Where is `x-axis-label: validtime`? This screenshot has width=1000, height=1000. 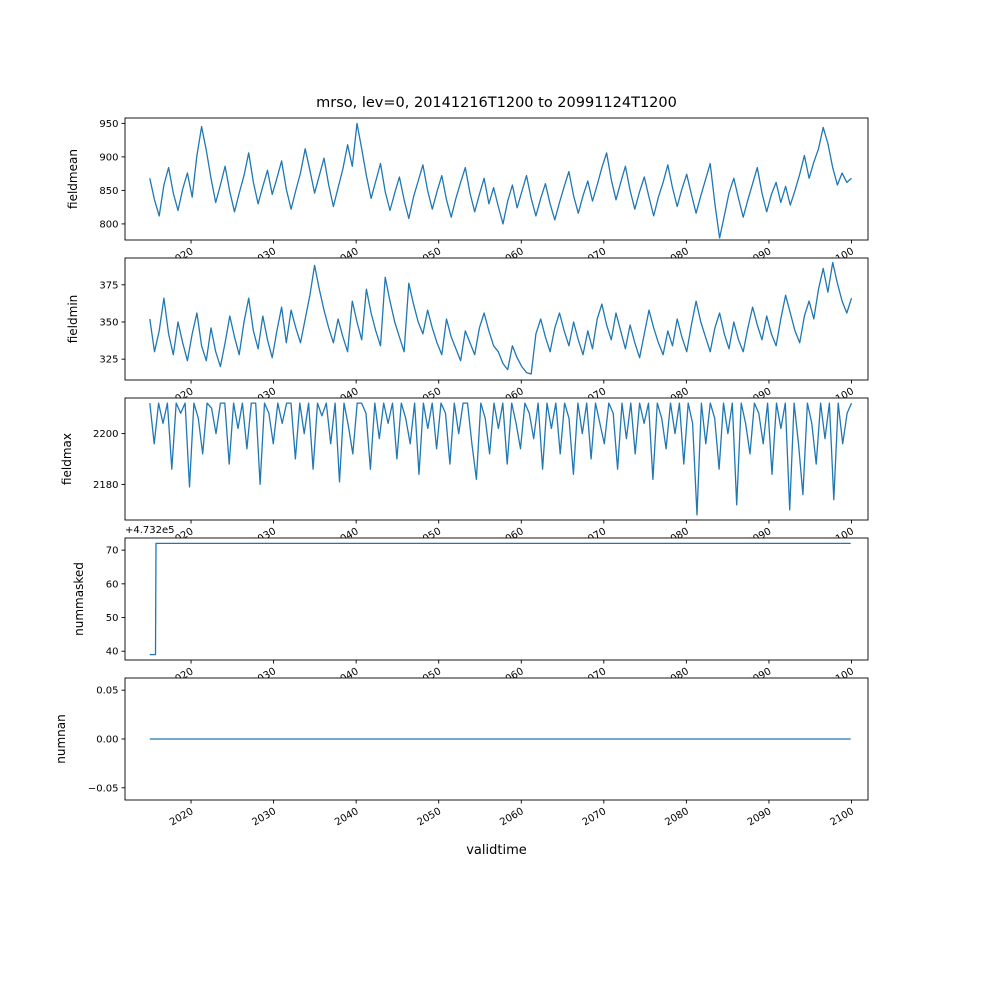
x-axis-label: validtime is located at coordinates (496, 850).